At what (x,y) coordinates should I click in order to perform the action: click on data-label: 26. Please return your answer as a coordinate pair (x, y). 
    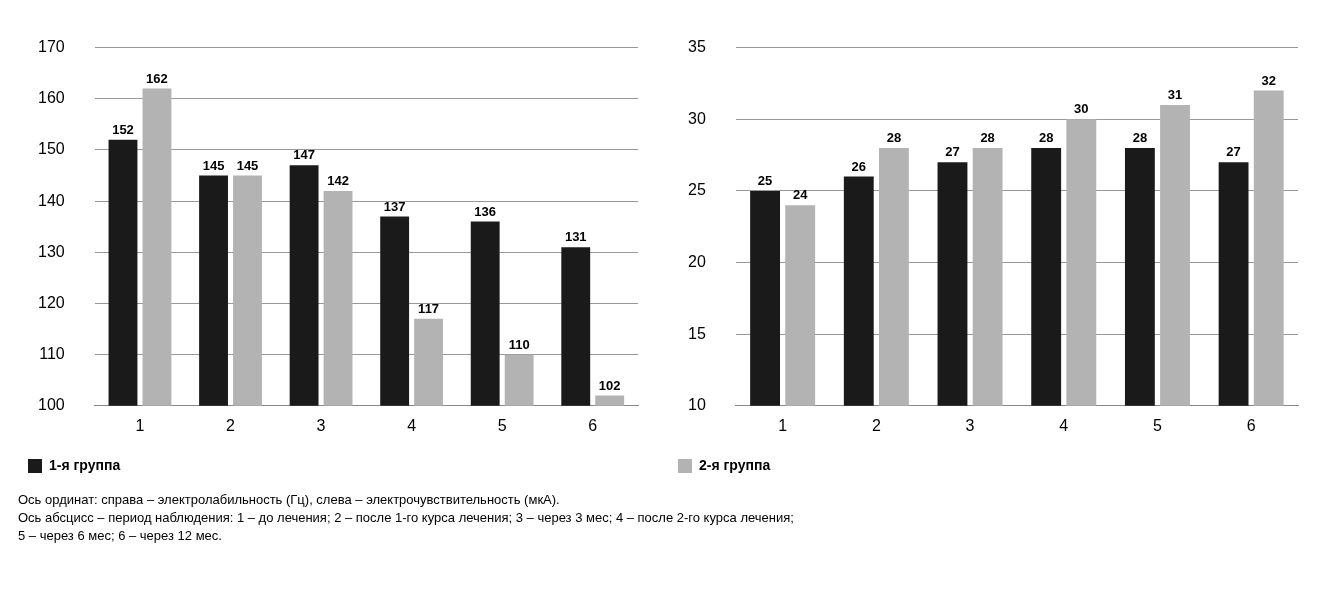
    Looking at the image, I should click on (859, 166).